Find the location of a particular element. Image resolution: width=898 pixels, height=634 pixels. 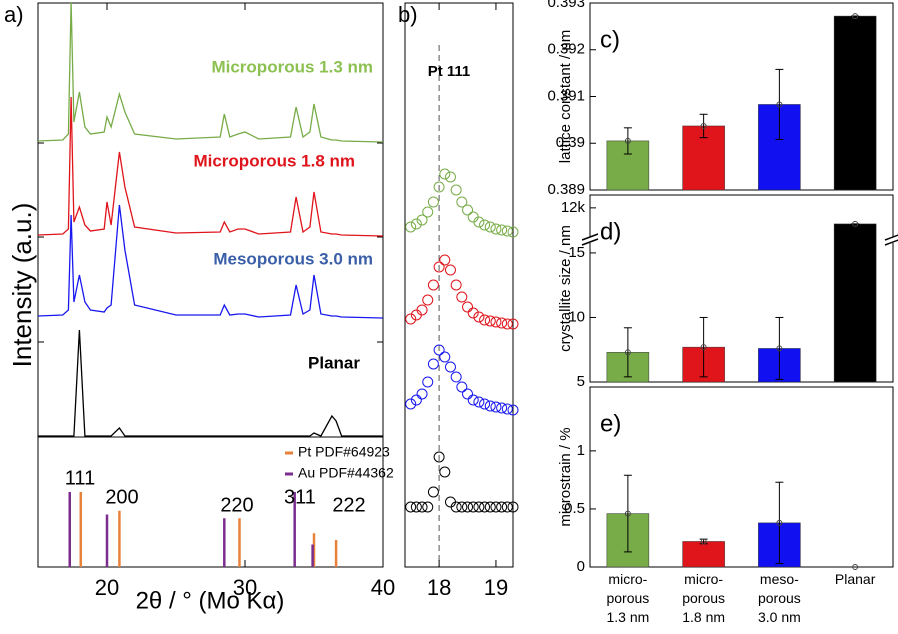

x-tick-label: Planar is located at coordinates (855, 579).